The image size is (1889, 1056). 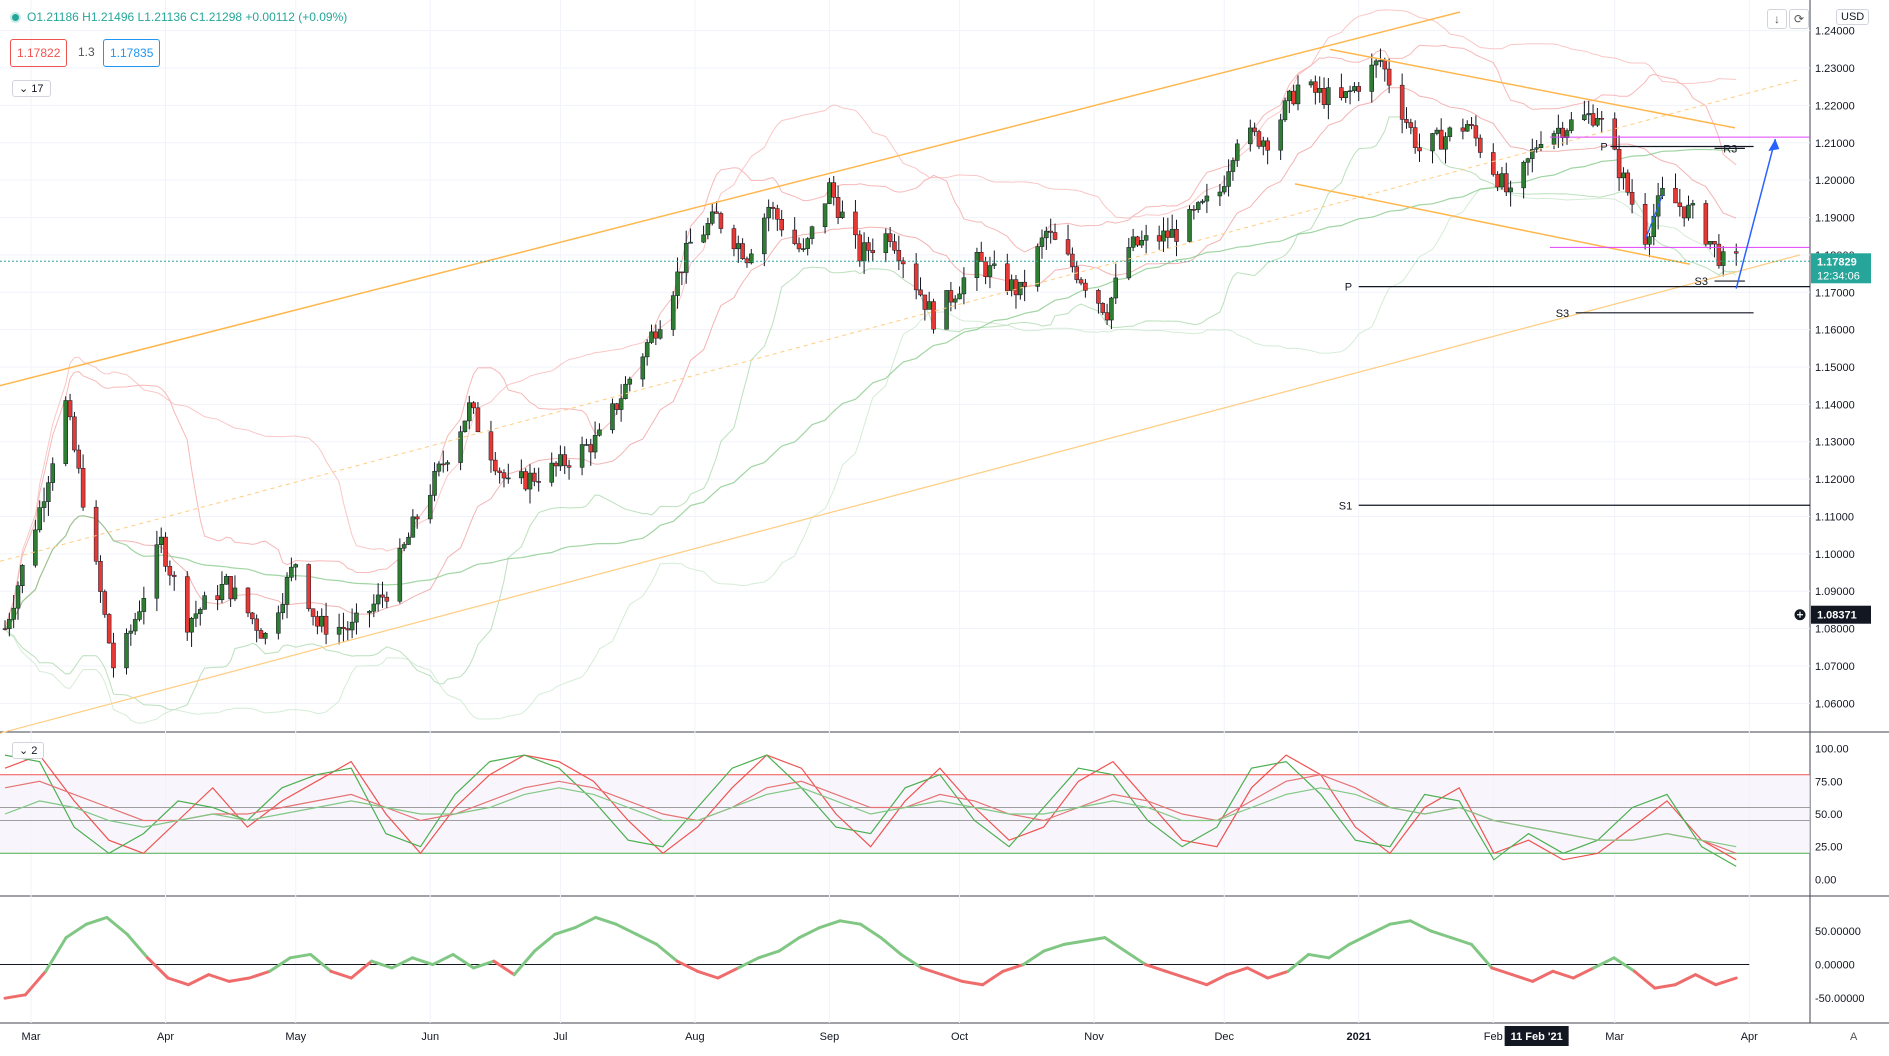 I want to click on descending-support-line, so click(x=1492, y=224).